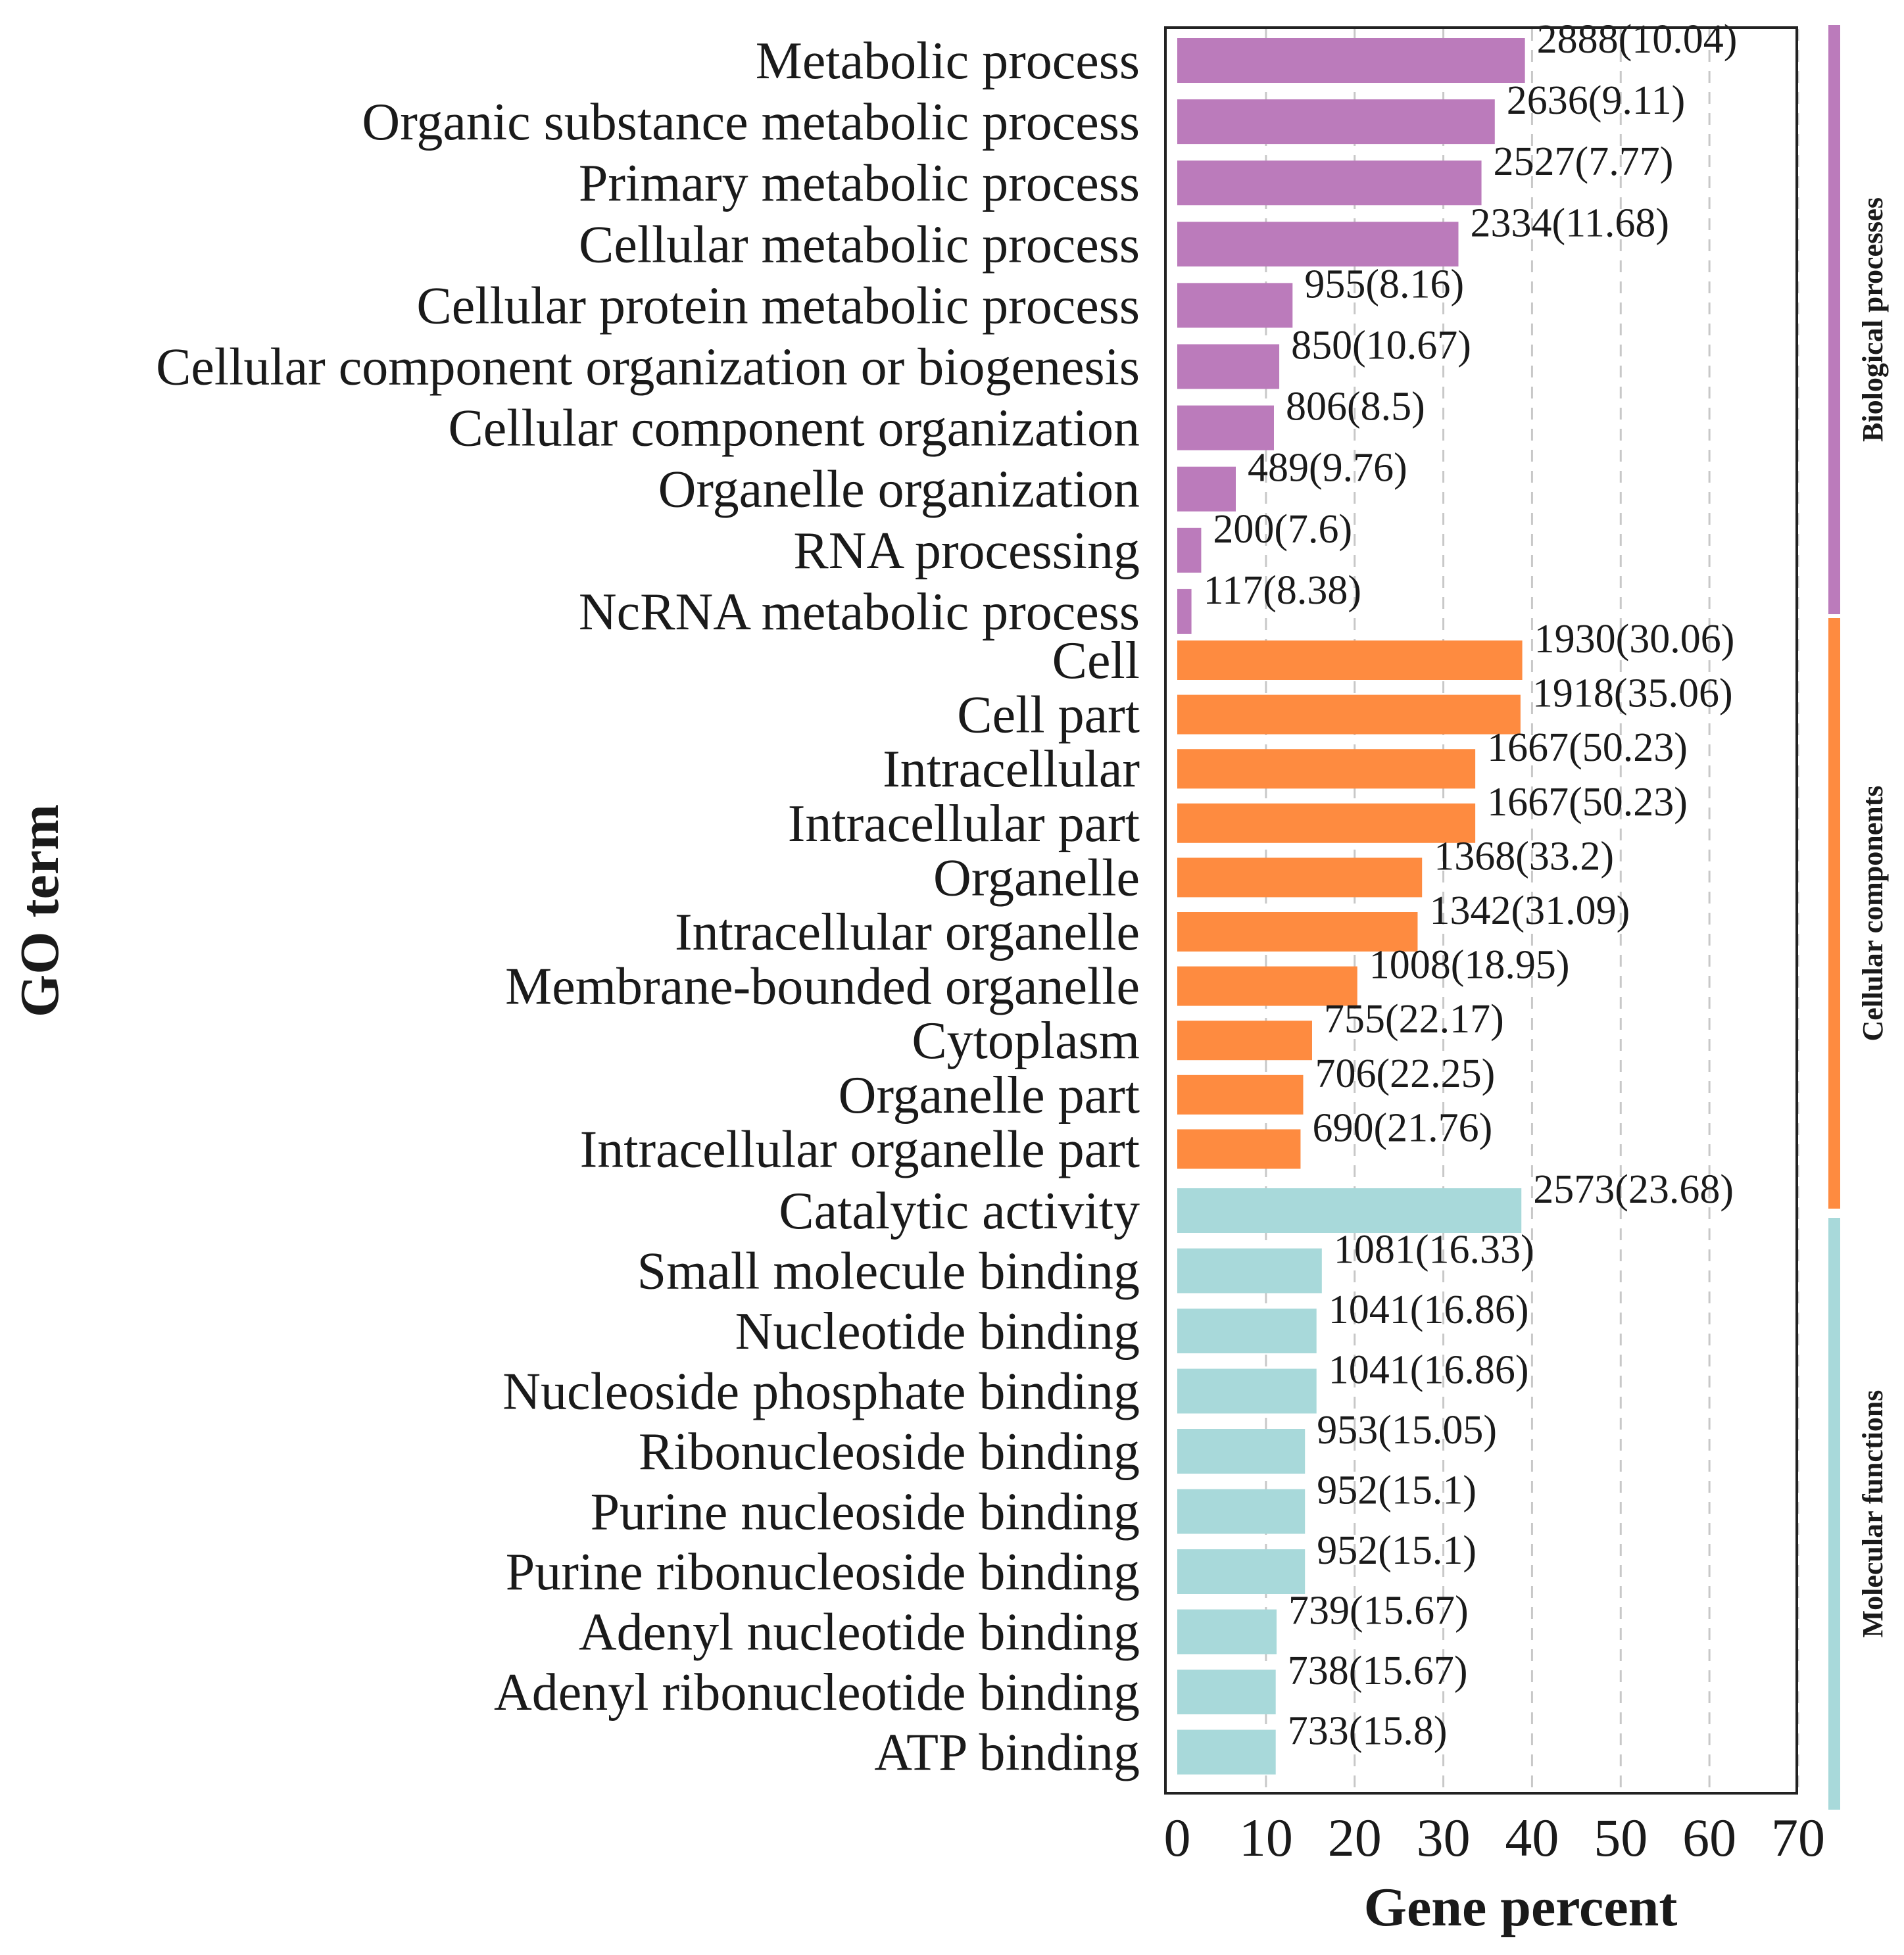  Describe the element at coordinates (794, 429) in the screenshot. I see `category-label: Cellular component organization` at that location.